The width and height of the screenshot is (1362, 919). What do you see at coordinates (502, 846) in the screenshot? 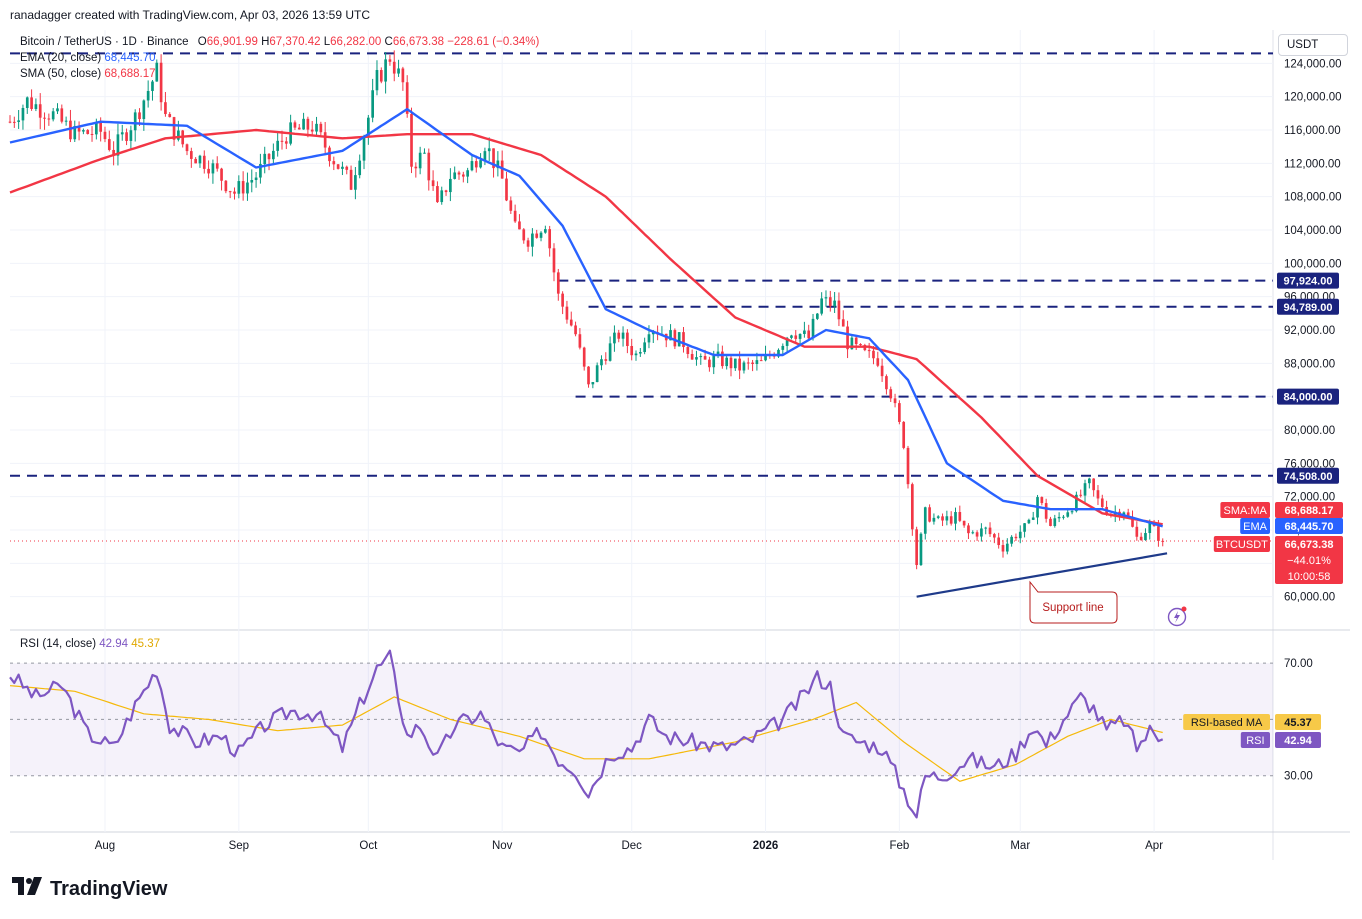
I see `time-tick-label: Nov` at bounding box center [502, 846].